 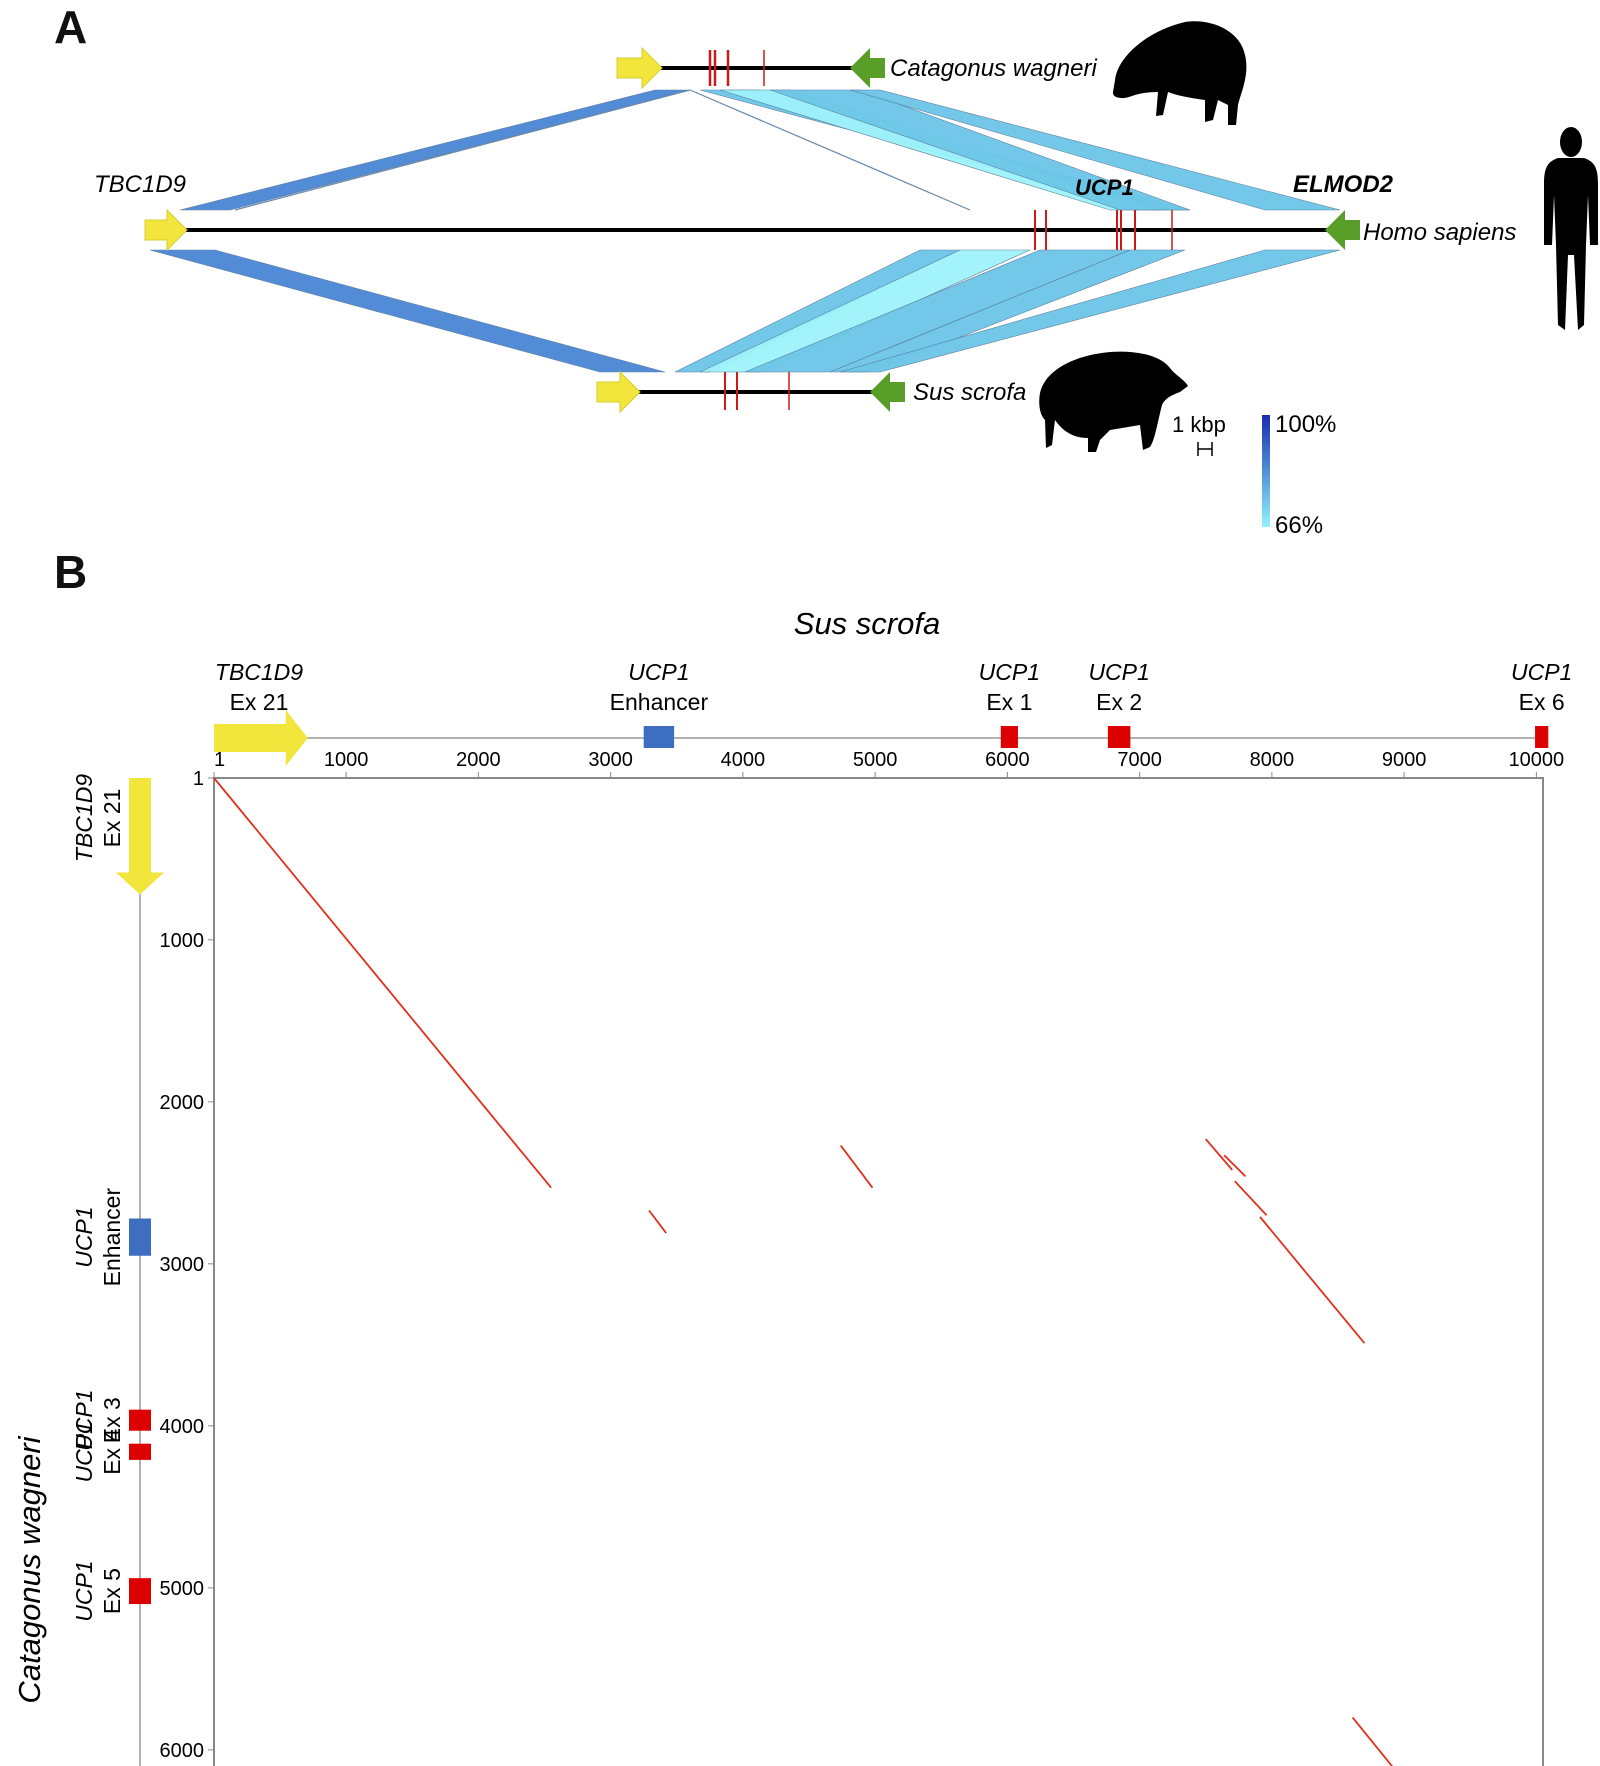 What do you see at coordinates (29, 1569) in the screenshot?
I see `y-species-label: Catagonus wagneri` at bounding box center [29, 1569].